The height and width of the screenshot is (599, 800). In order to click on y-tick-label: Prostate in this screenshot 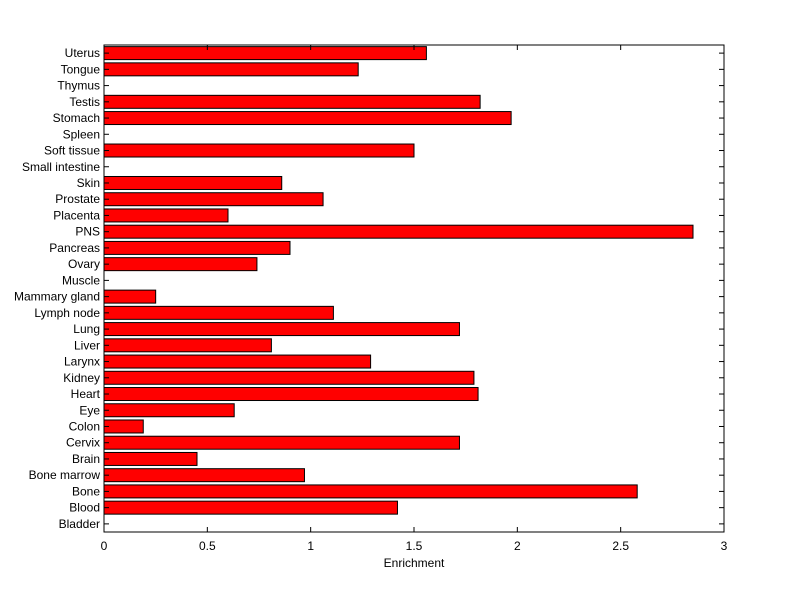, I will do `click(77, 199)`.